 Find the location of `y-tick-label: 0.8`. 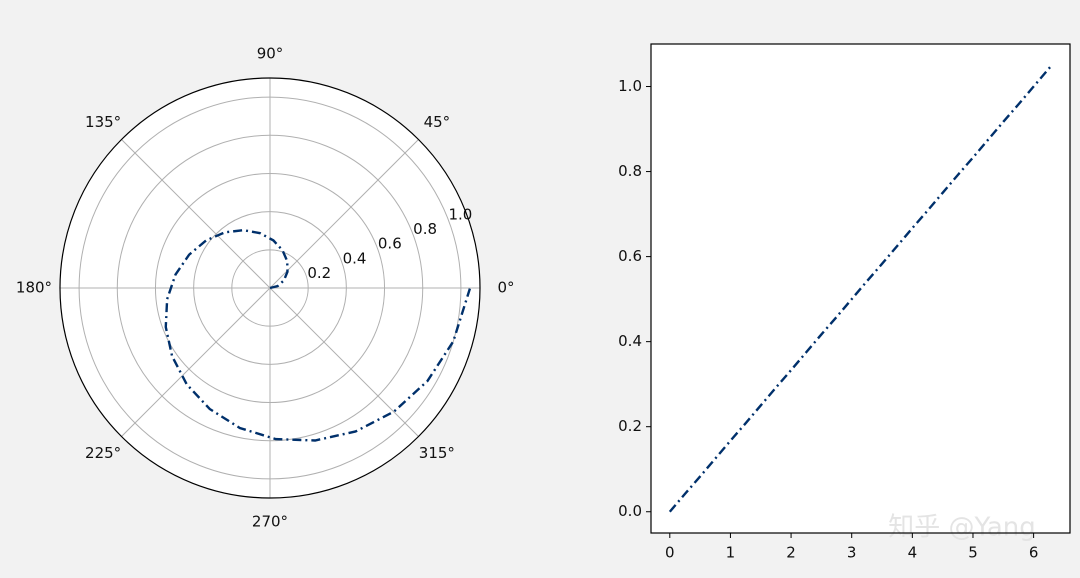

y-tick-label: 0.8 is located at coordinates (630, 171).